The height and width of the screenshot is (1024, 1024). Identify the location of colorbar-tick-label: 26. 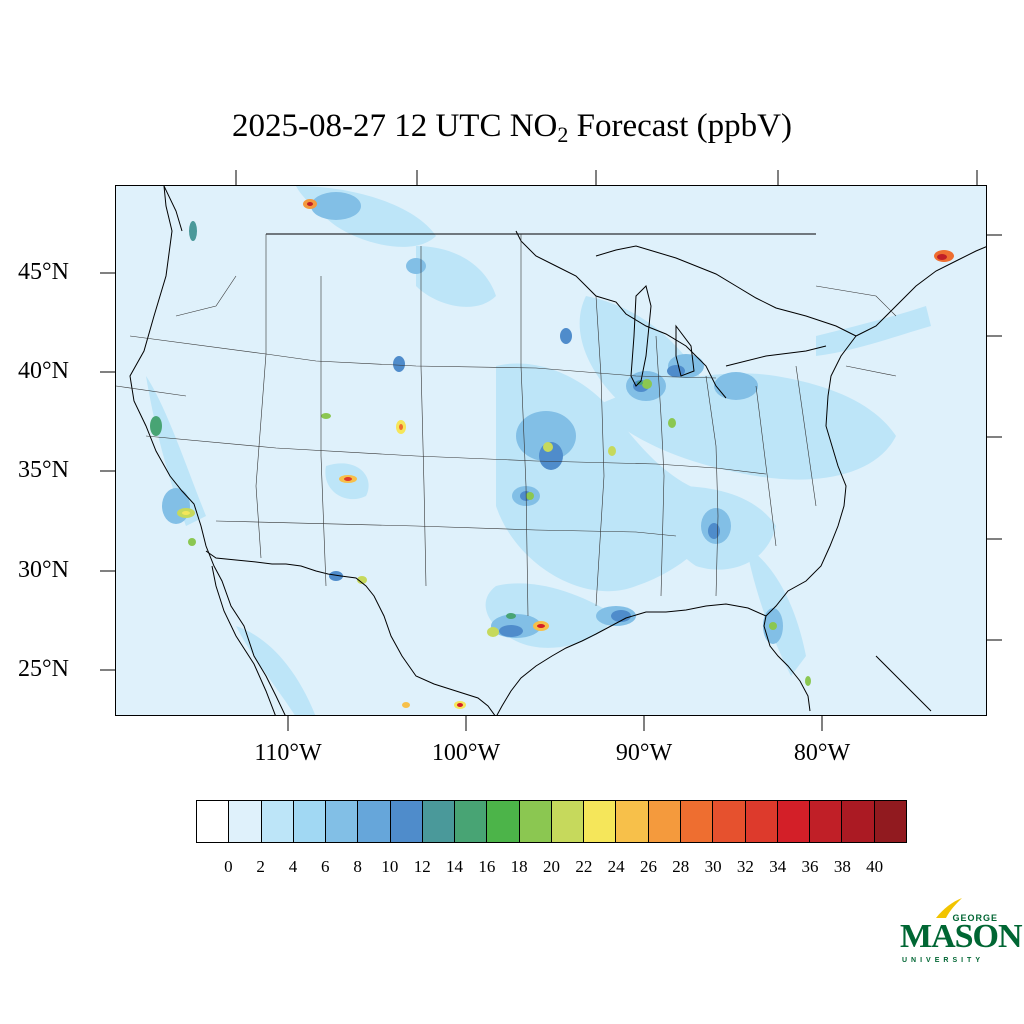
(648, 866).